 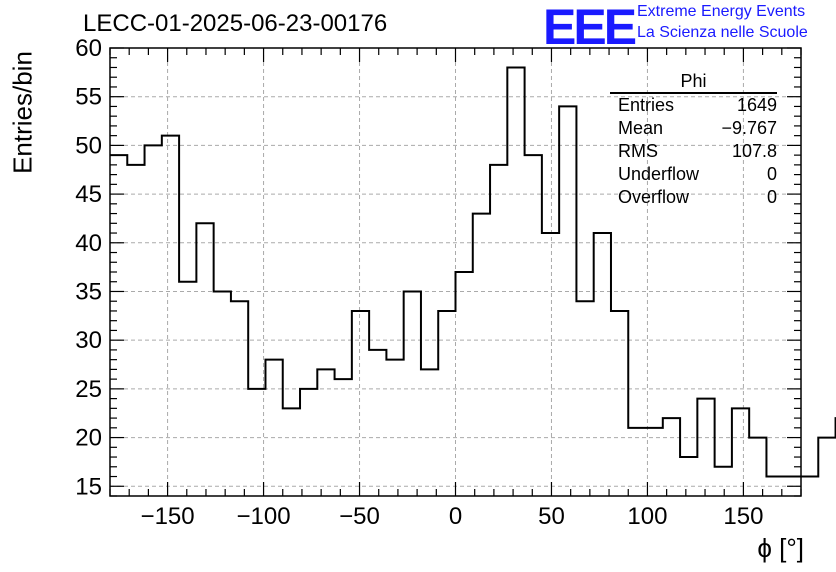 What do you see at coordinates (647, 516) in the screenshot?
I see `x-tick-label: 100` at bounding box center [647, 516].